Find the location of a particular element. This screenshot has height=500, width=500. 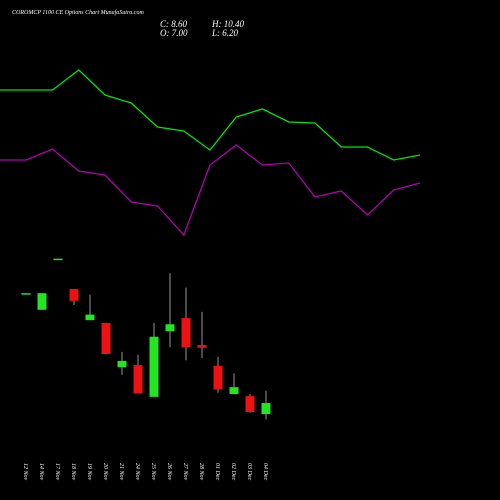

x-tick-label: 26 Nov is located at coordinates (169, 472).